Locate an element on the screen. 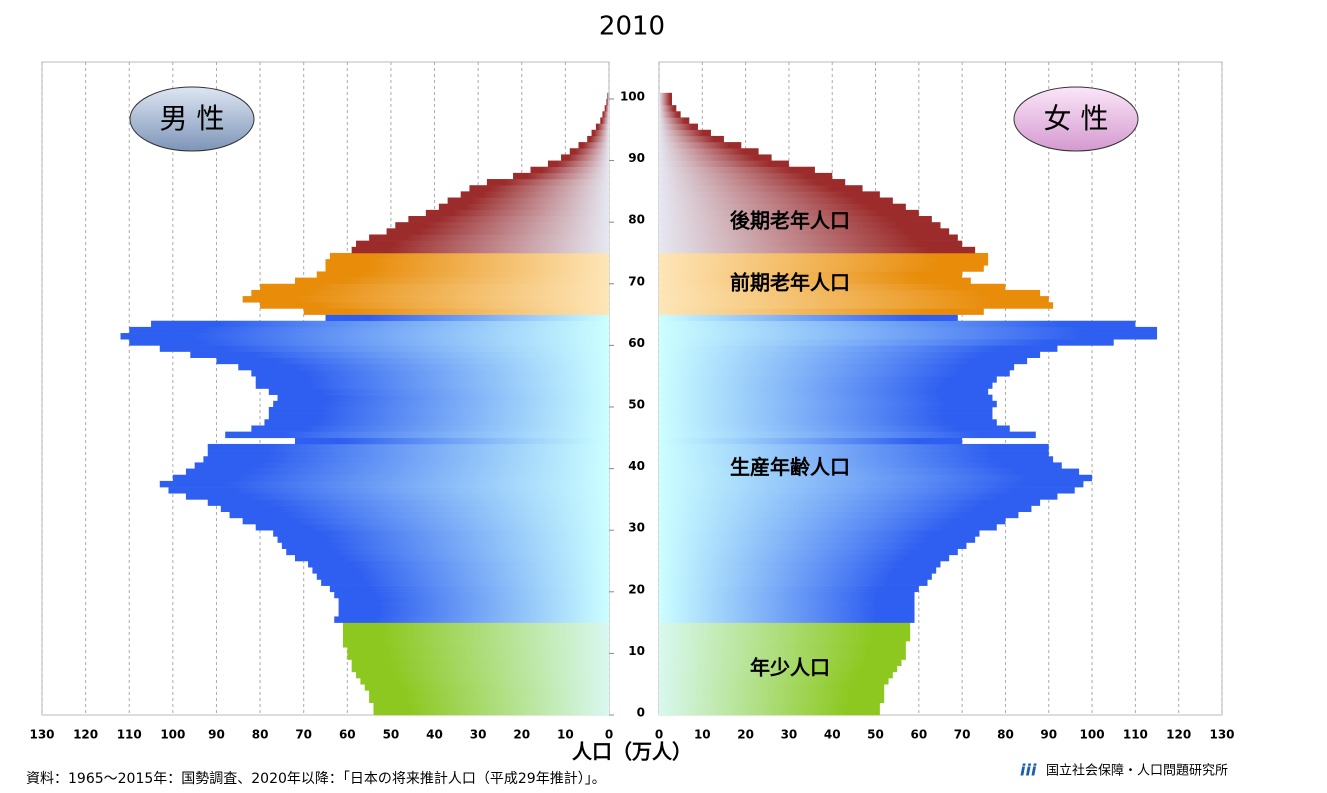  y-tick-label: 20 is located at coordinates (636, 589).